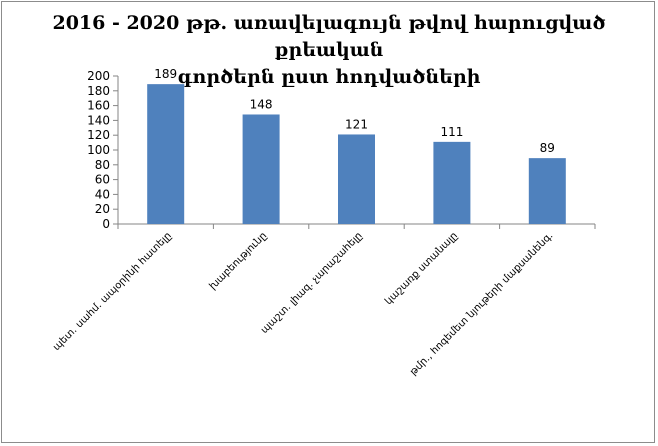  I want to click on data-label: 111, so click(451, 132).